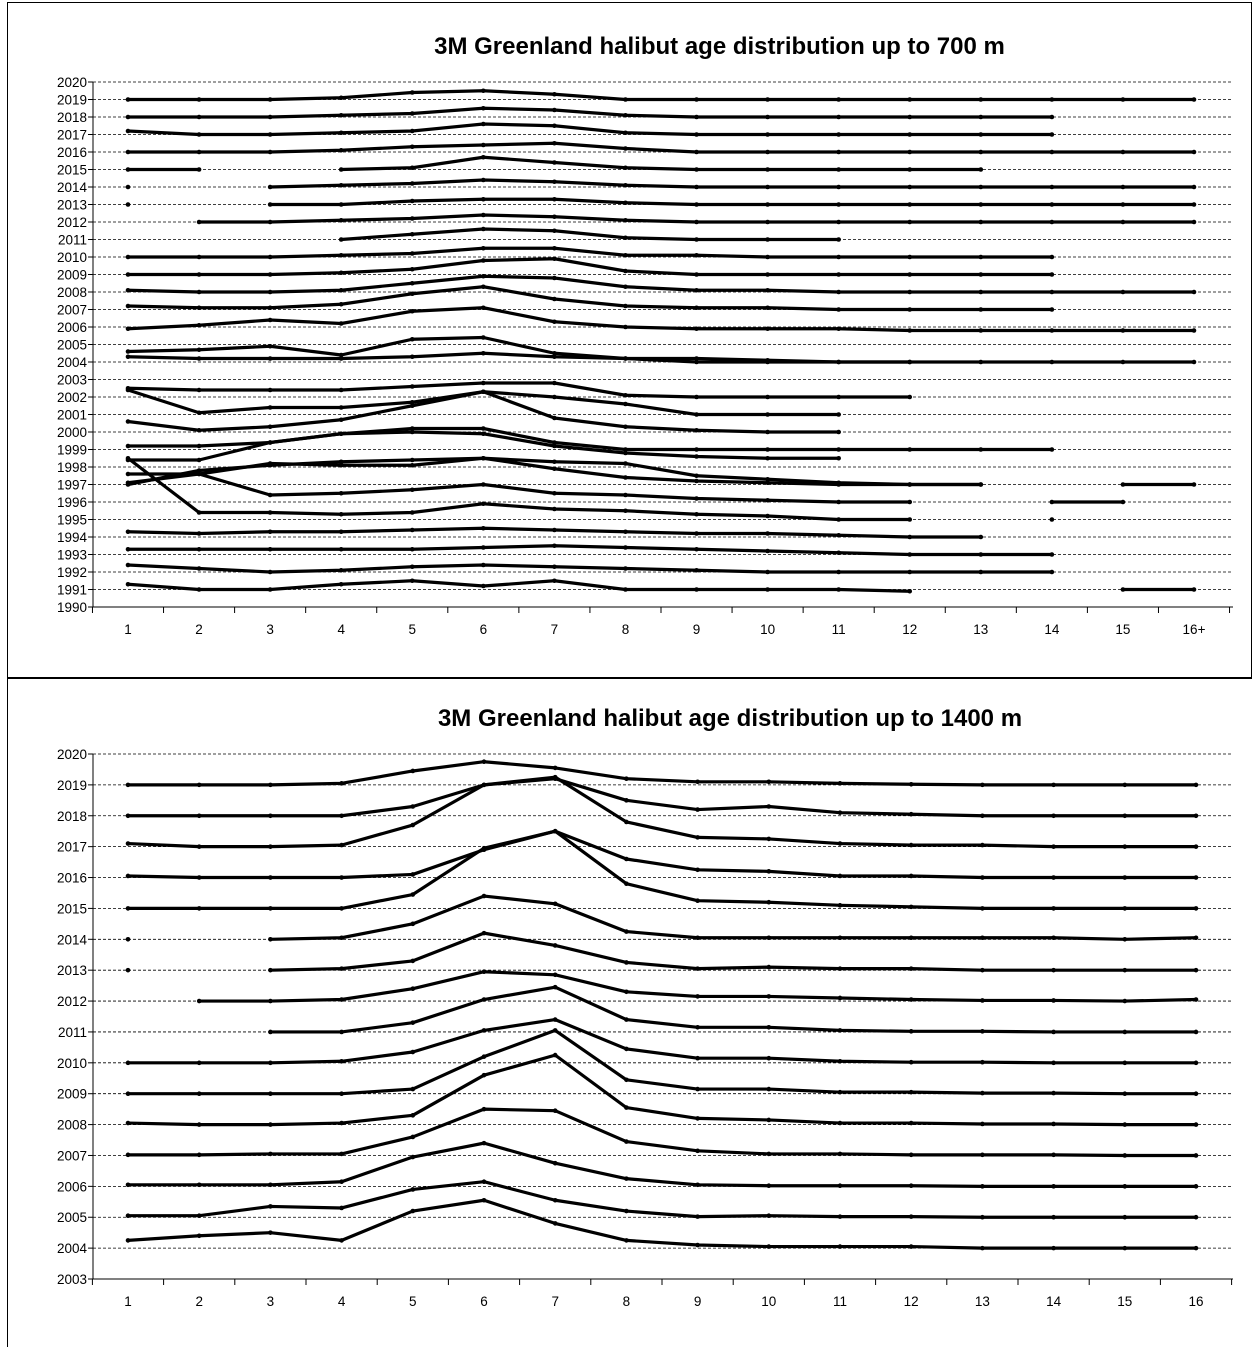  I want to click on data-point-2013, so click(1196, 970).